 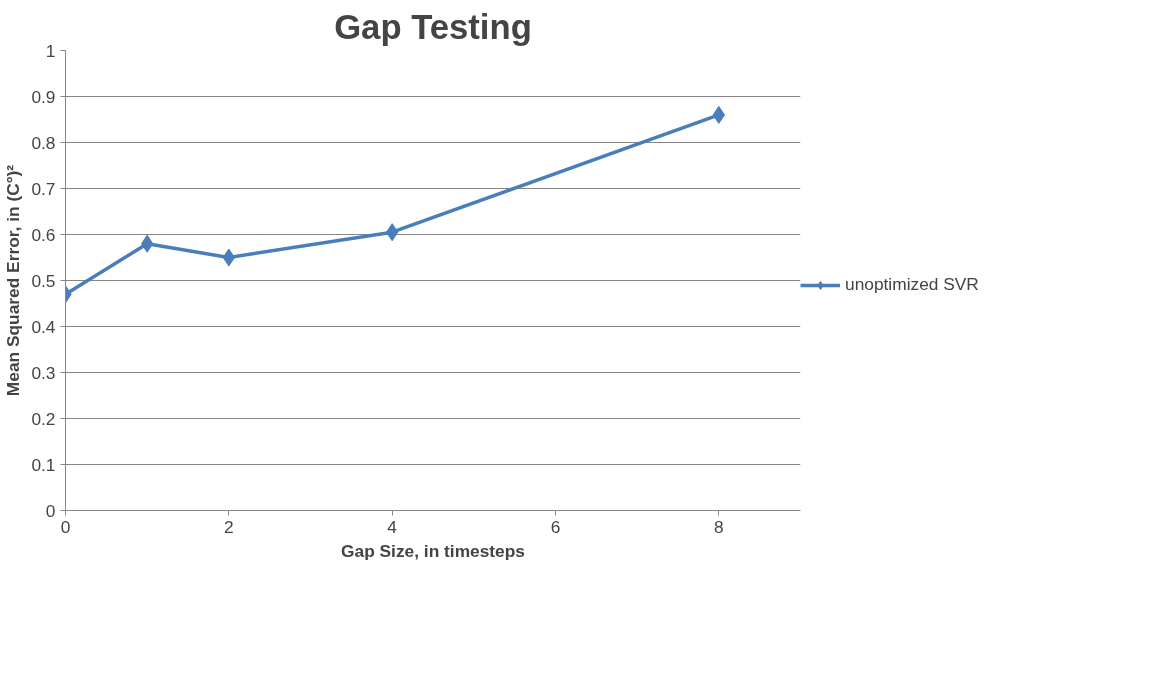 What do you see at coordinates (43, 280) in the screenshot?
I see `y-tick-label: 0.5` at bounding box center [43, 280].